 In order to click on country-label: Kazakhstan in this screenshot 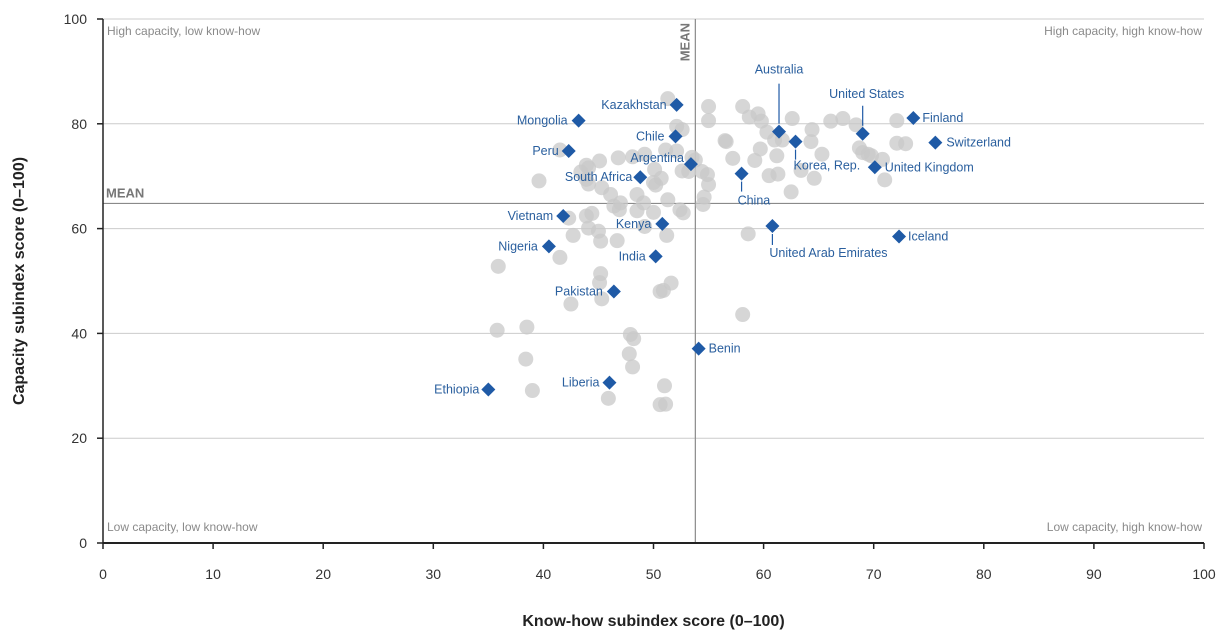, I will do `click(633, 105)`.